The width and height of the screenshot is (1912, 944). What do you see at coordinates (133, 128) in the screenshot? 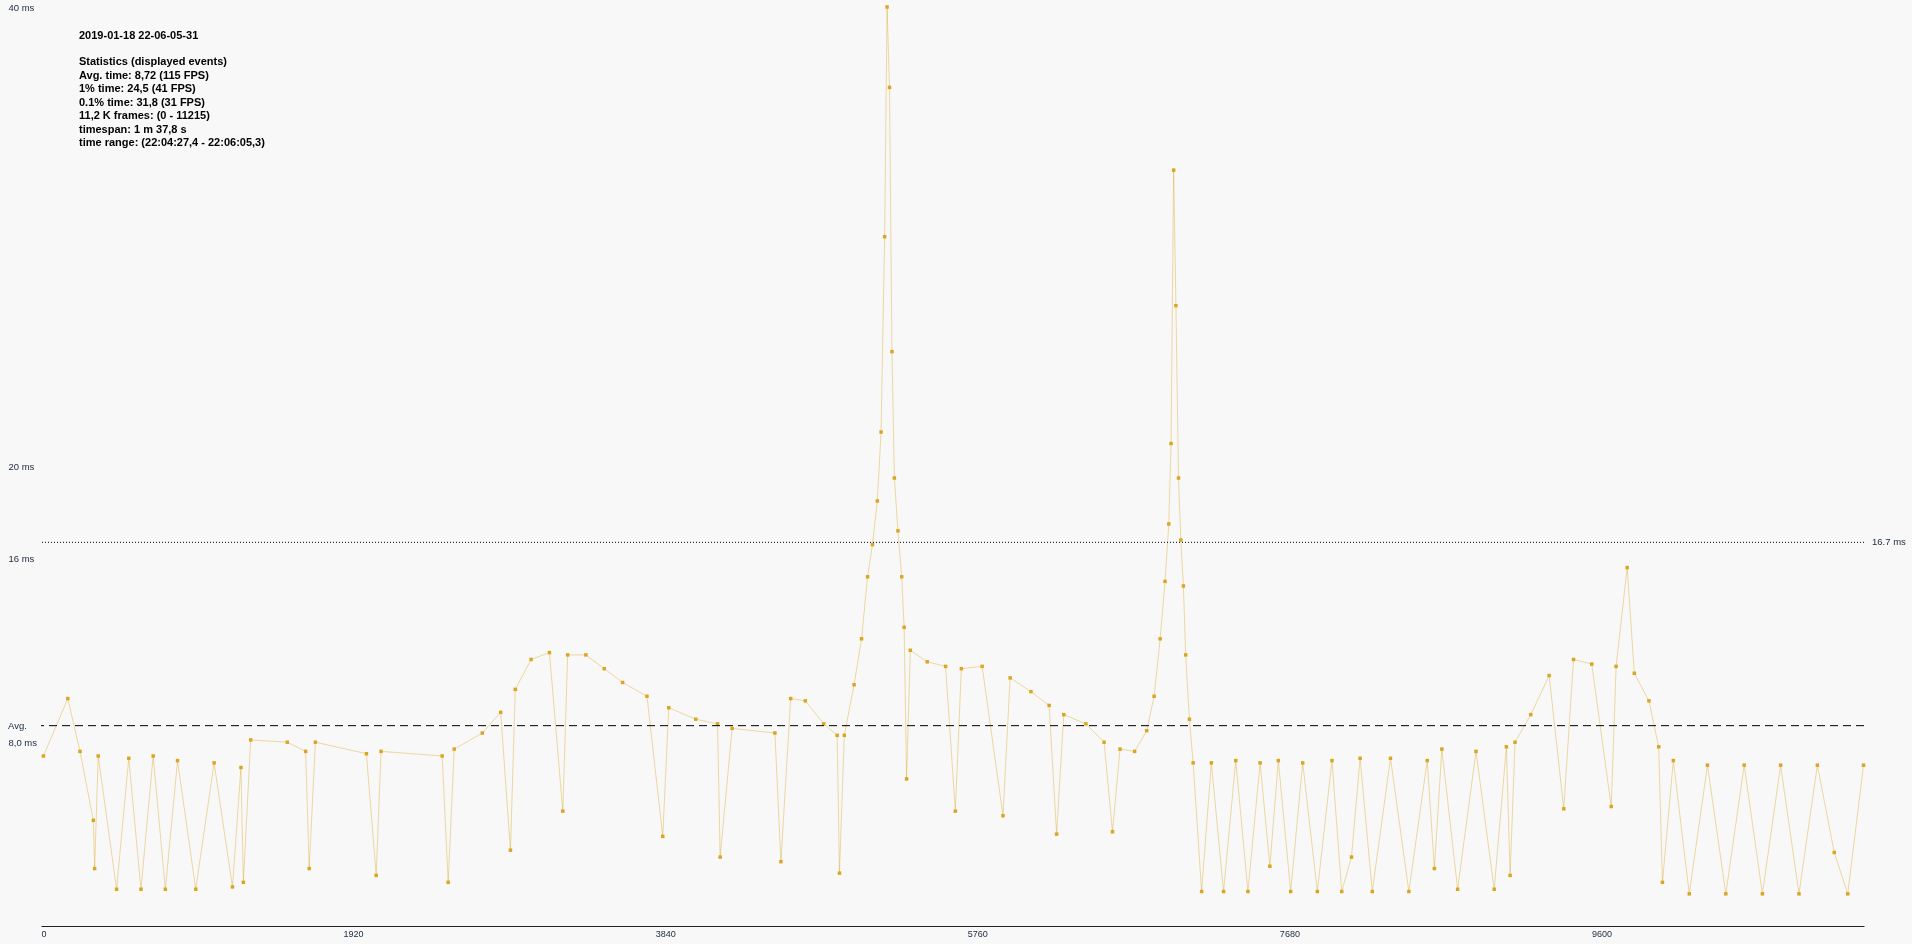
I see `annotation: timespan: 1 m 37,8 s` at bounding box center [133, 128].